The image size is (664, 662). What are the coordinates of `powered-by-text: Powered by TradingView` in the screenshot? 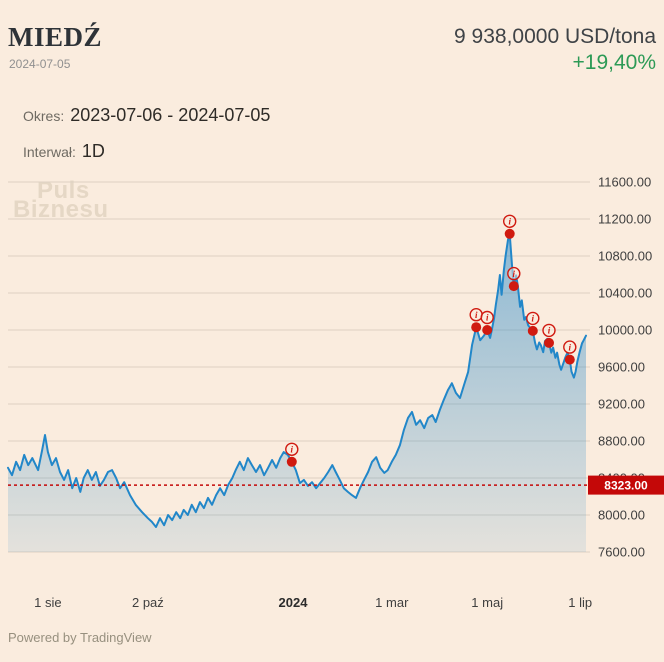 It's located at (80, 637).